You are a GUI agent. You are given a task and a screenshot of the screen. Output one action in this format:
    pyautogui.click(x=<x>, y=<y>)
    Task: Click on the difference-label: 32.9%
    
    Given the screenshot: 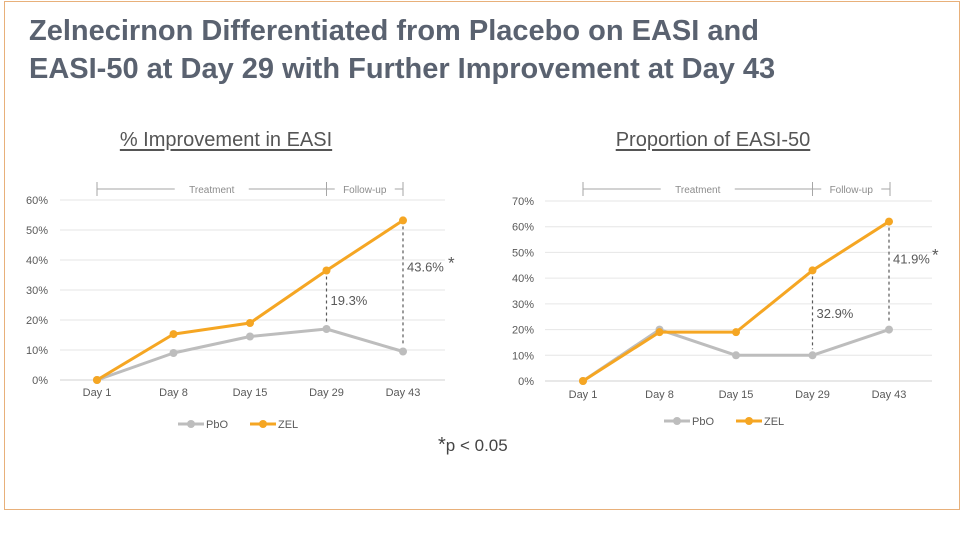 What is the action you would take?
    pyautogui.click(x=835, y=313)
    